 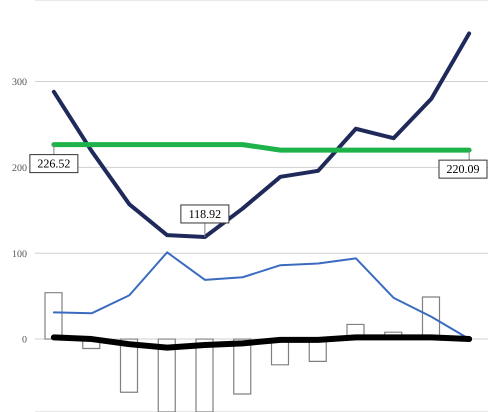 What do you see at coordinates (19, 168) in the screenshot?
I see `y-tick-label: 200` at bounding box center [19, 168].